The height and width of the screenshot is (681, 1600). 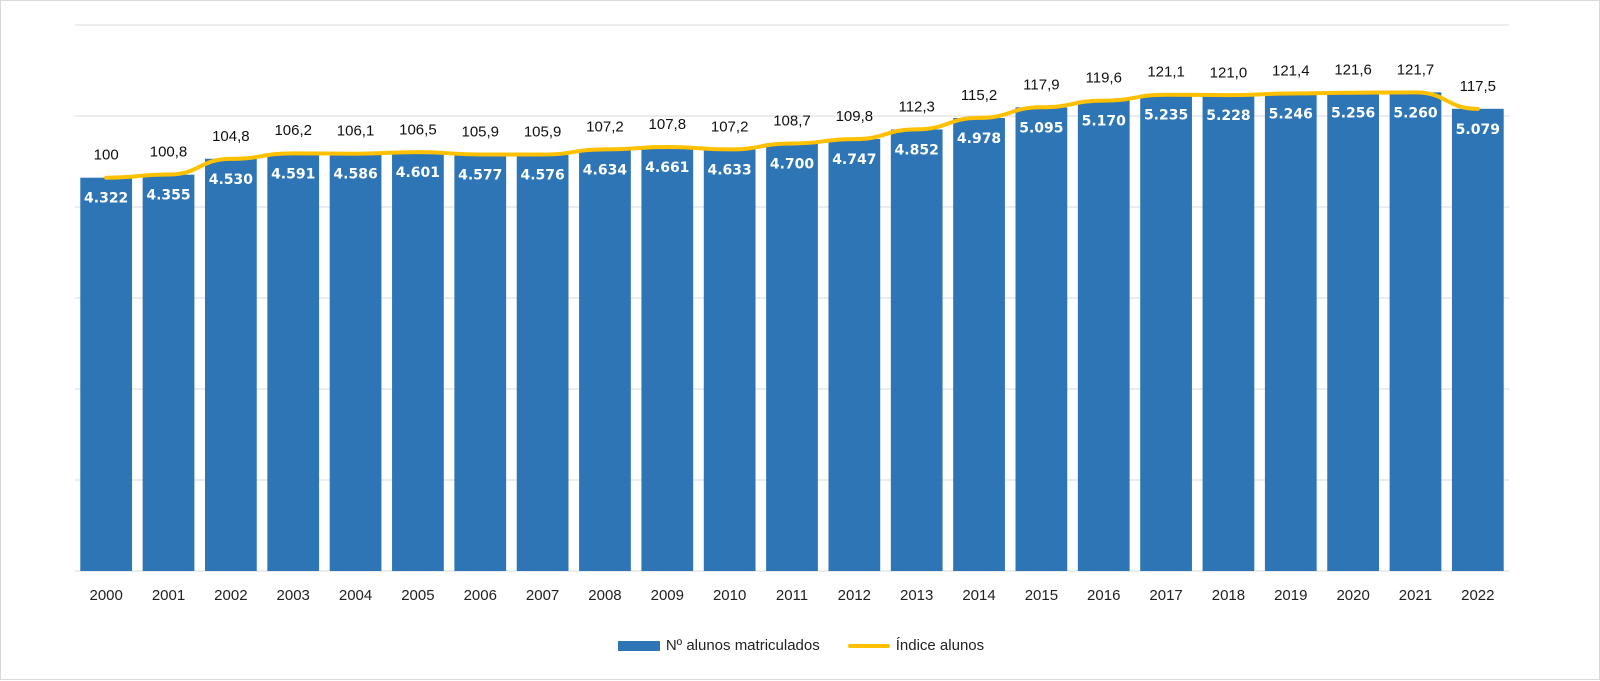 What do you see at coordinates (917, 150) in the screenshot?
I see `bar-value-label: 4.852` at bounding box center [917, 150].